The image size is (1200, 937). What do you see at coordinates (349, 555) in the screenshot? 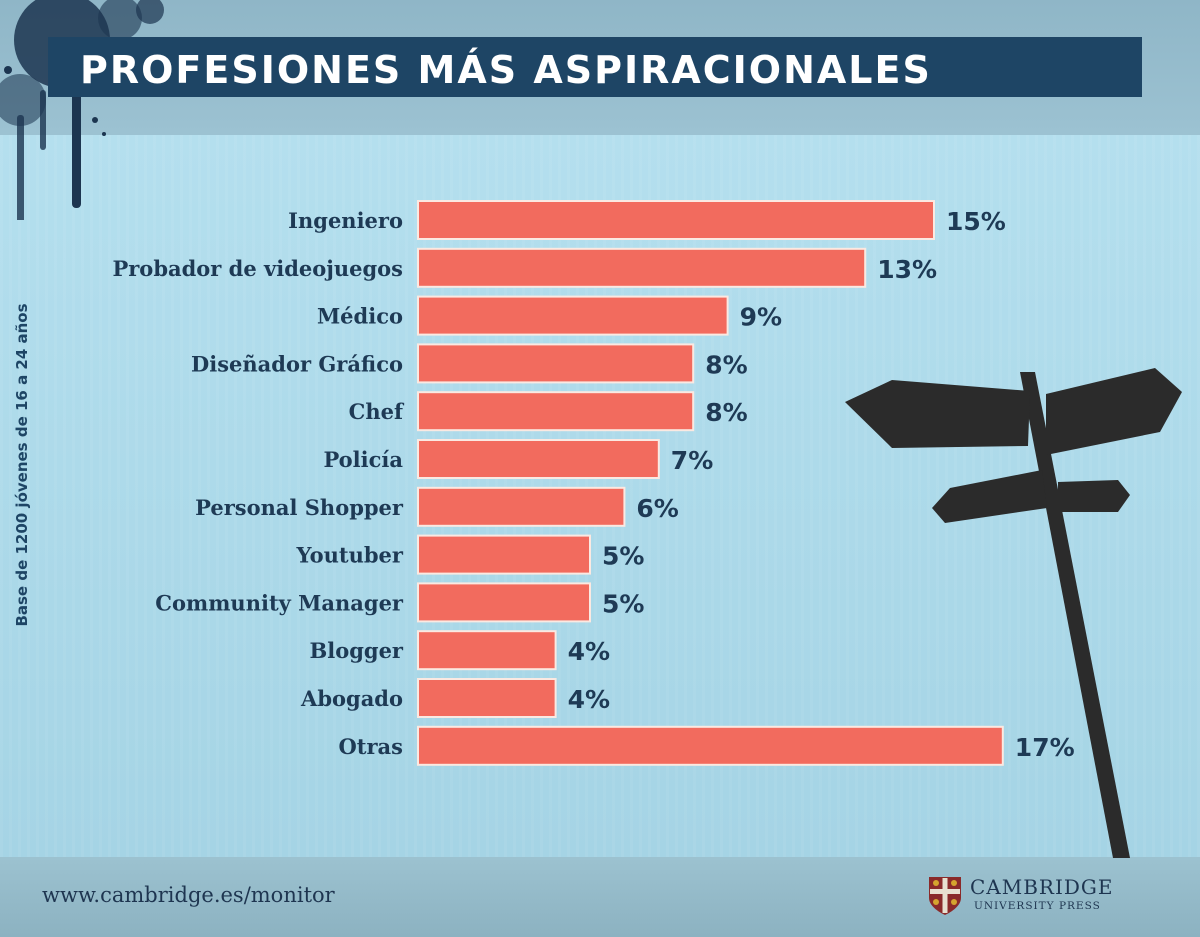
I see `category-label: Youtuber` at bounding box center [349, 555].